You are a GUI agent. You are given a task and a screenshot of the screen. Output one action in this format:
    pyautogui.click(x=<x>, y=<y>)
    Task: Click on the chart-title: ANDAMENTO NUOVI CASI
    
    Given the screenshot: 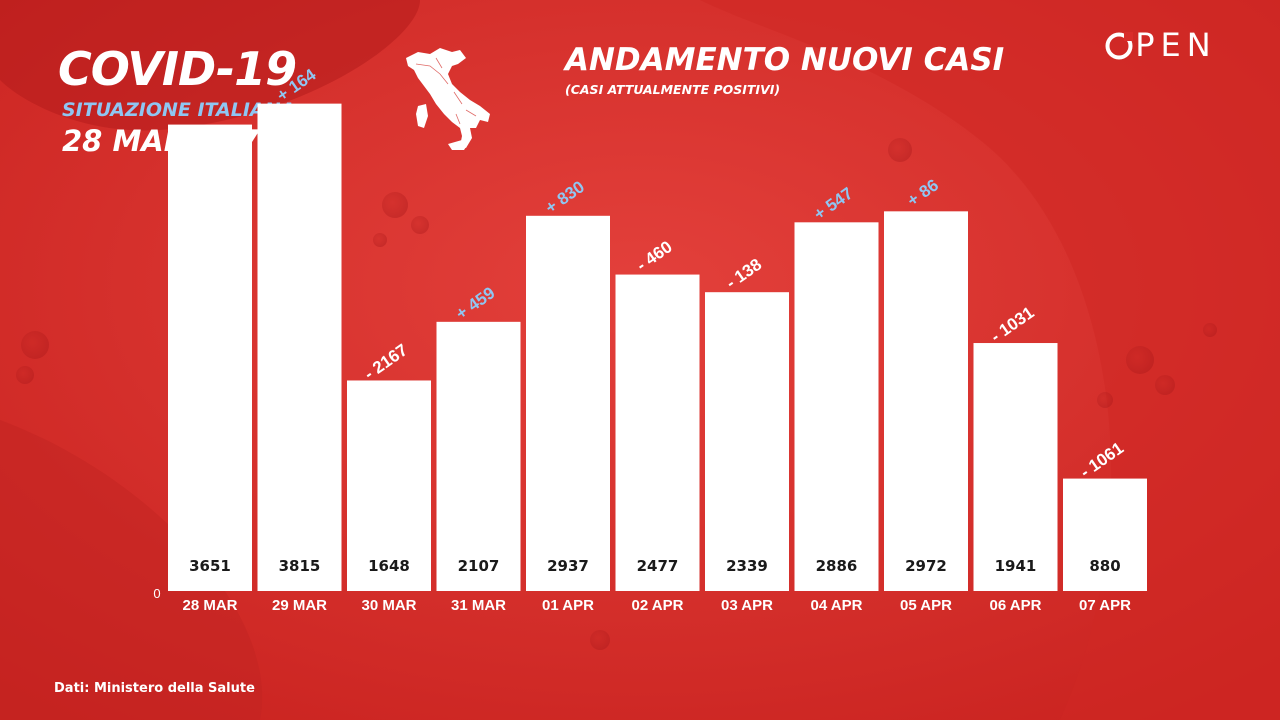 What is the action you would take?
    pyautogui.click(x=785, y=60)
    